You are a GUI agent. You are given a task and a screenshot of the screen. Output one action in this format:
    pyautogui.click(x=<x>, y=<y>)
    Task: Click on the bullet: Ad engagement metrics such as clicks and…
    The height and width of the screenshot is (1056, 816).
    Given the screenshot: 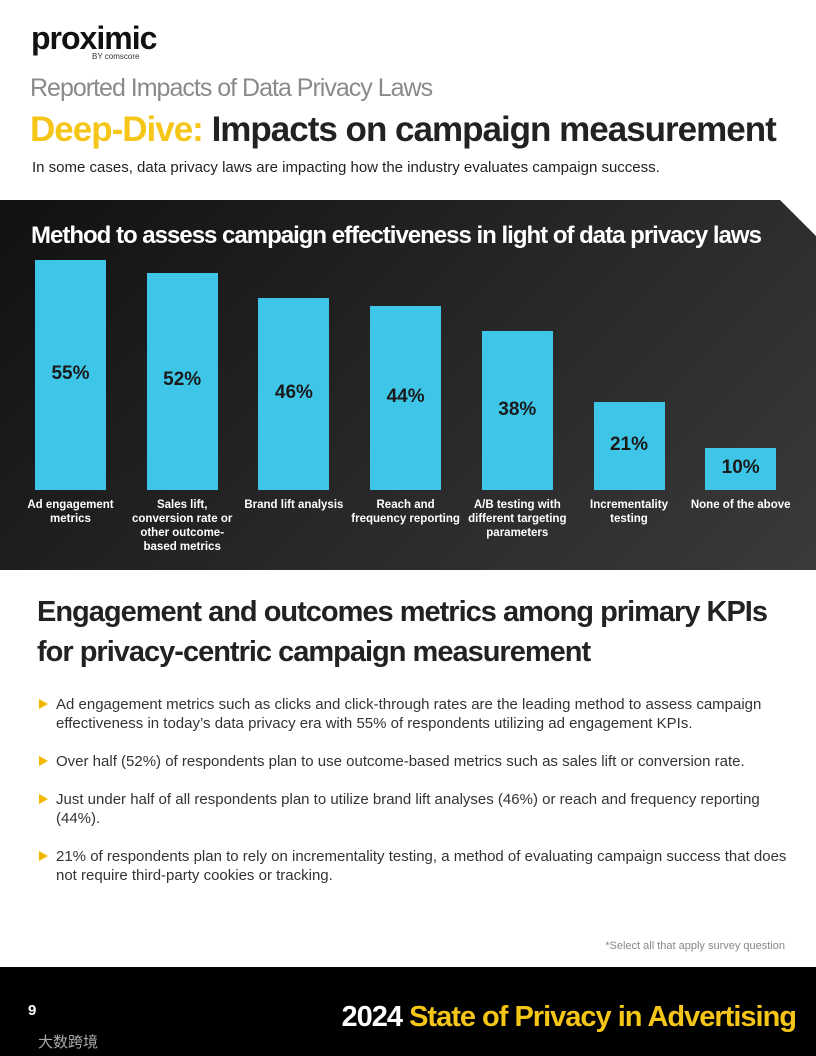 What is the action you would take?
    pyautogui.click(x=414, y=714)
    